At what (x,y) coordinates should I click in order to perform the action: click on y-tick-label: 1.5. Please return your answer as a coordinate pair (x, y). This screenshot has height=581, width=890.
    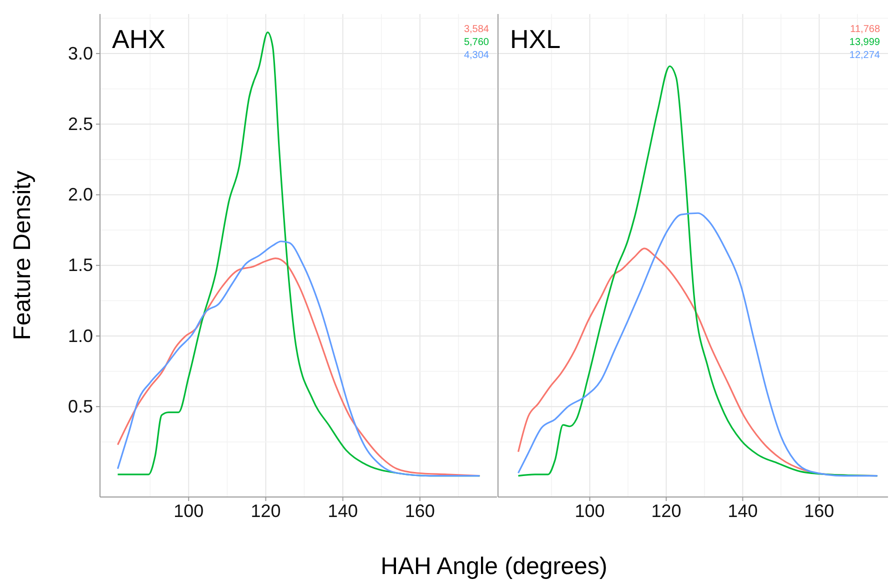
    Looking at the image, I should click on (80, 265).